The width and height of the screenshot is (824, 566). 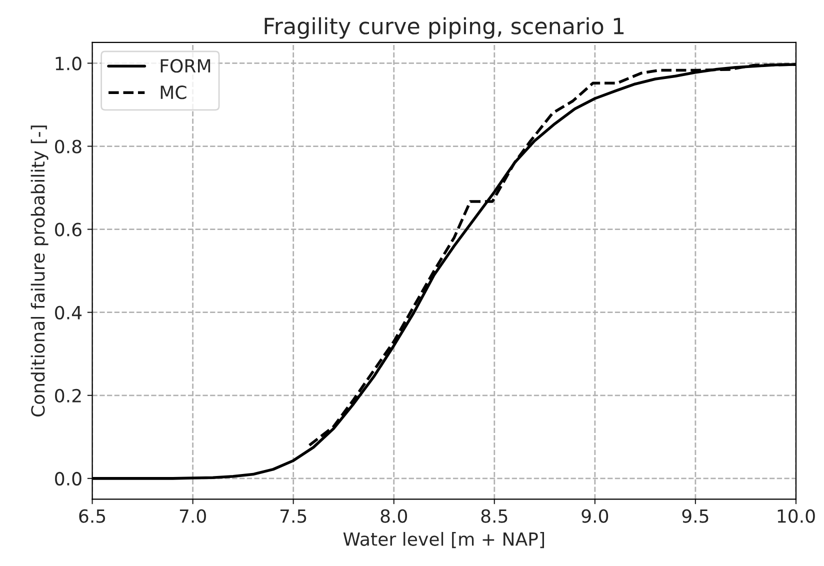 What do you see at coordinates (796, 516) in the screenshot?
I see `x-tick-label: 10.0` at bounding box center [796, 516].